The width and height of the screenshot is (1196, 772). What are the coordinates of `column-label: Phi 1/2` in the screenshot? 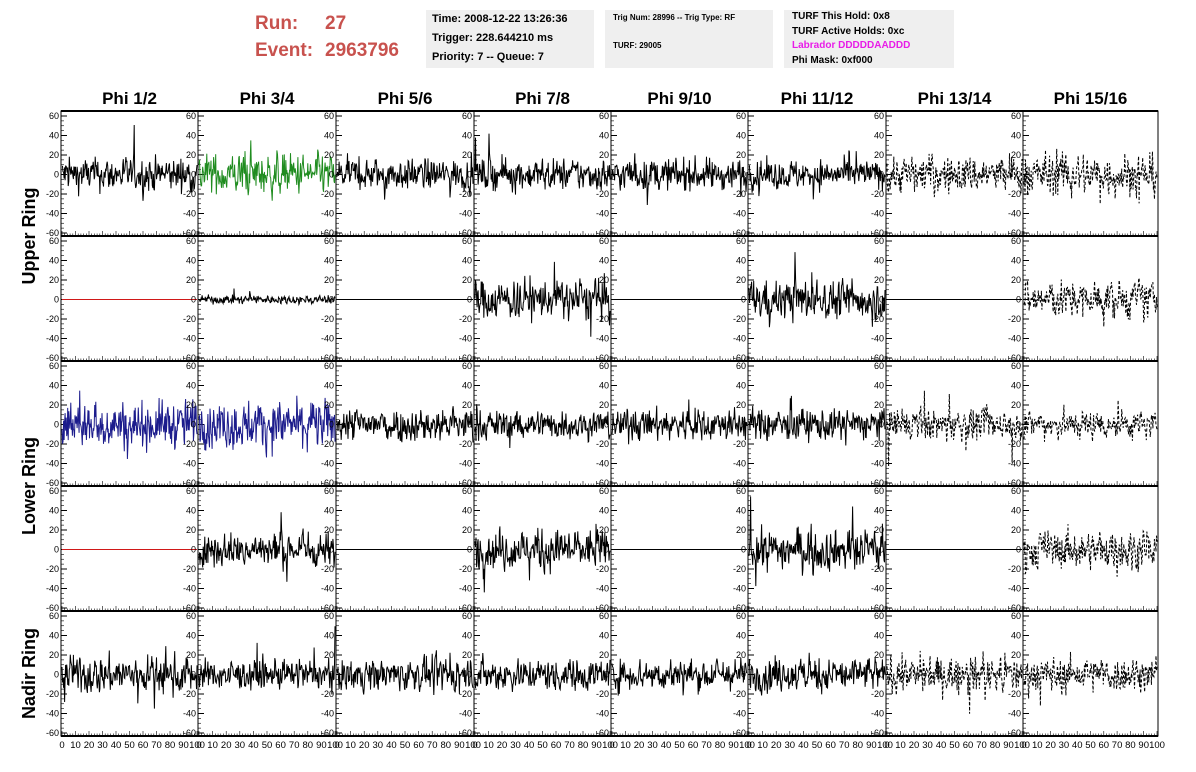 It's located at (129, 98).